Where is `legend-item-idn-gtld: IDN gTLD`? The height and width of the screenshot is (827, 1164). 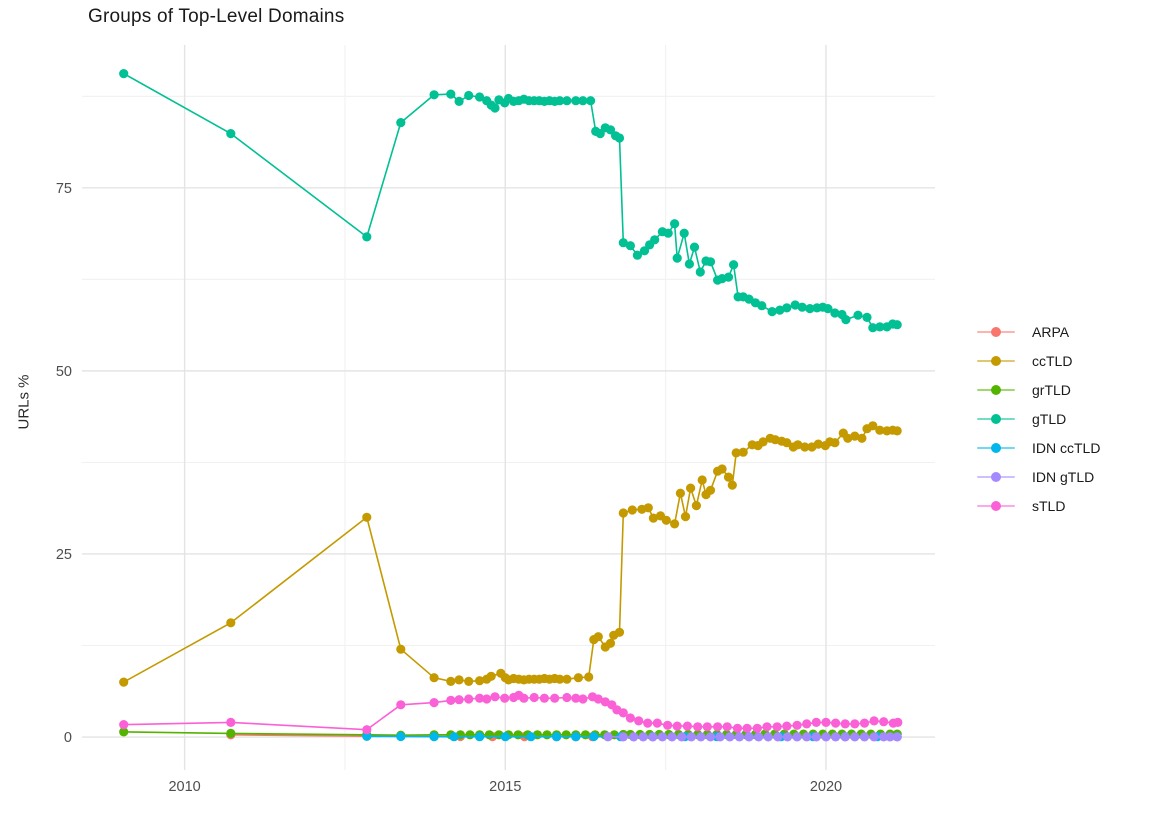
legend-item-idn-gtld: IDN gTLD is located at coordinates (1038, 476).